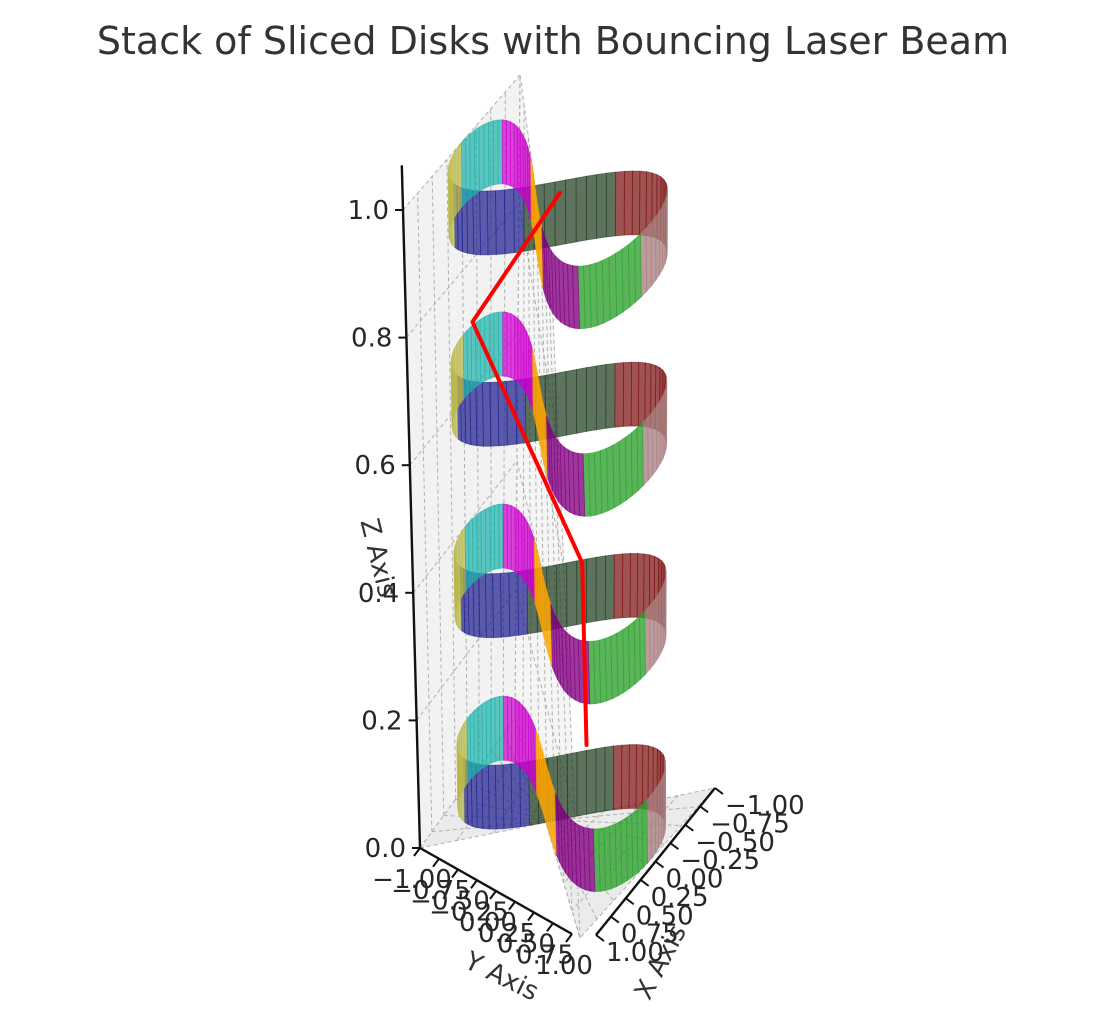  What do you see at coordinates (564, 966) in the screenshot?
I see `y-tick-label: 1.00` at bounding box center [564, 966].